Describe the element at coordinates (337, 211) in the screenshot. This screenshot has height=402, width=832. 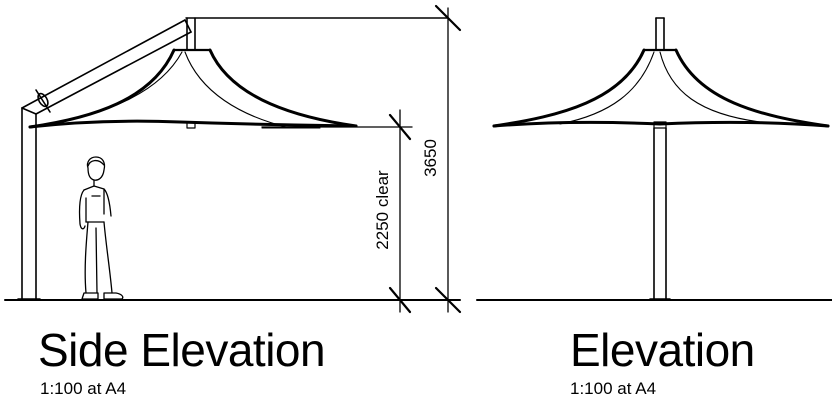
I see `dimension-clear-height` at that location.